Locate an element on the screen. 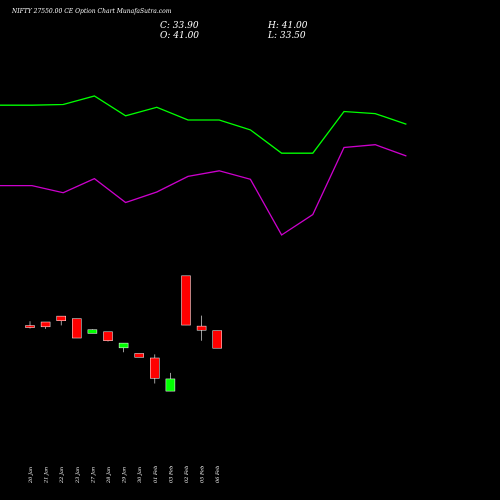  x-tick-label: 30 Jan is located at coordinates (140, 475).